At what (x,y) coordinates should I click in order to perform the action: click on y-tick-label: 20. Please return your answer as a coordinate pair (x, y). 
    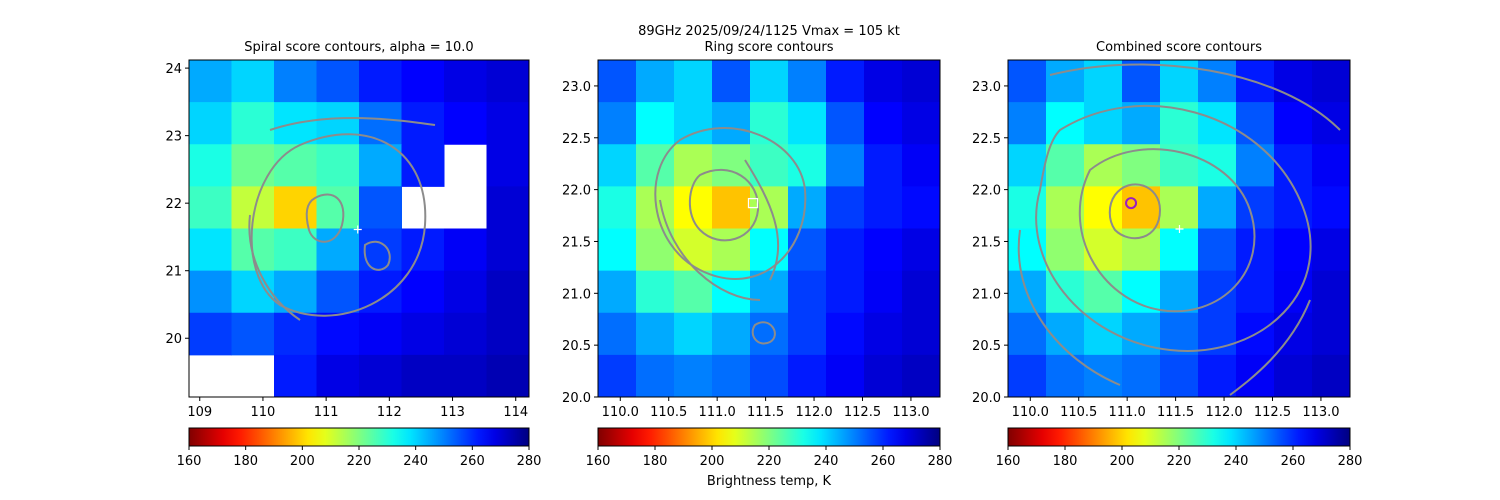
    Looking at the image, I should click on (173, 339).